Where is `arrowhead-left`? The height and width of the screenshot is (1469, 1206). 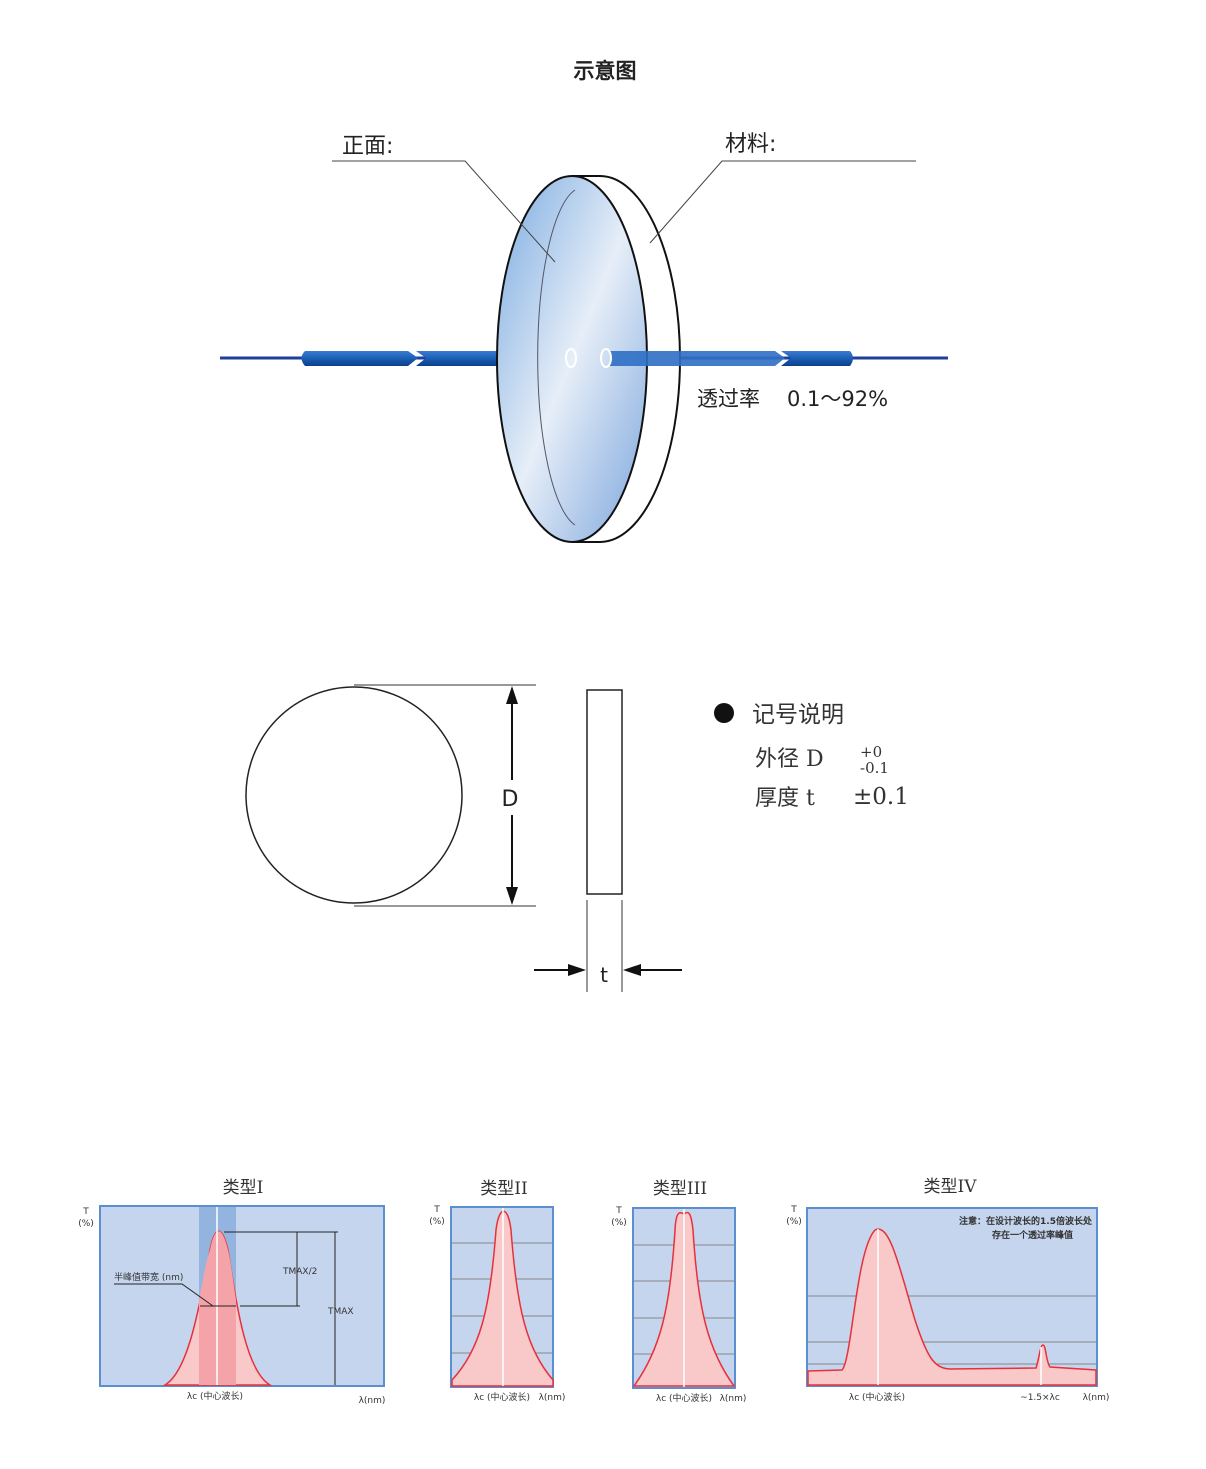
arrowhead-left is located at coordinates (632, 970).